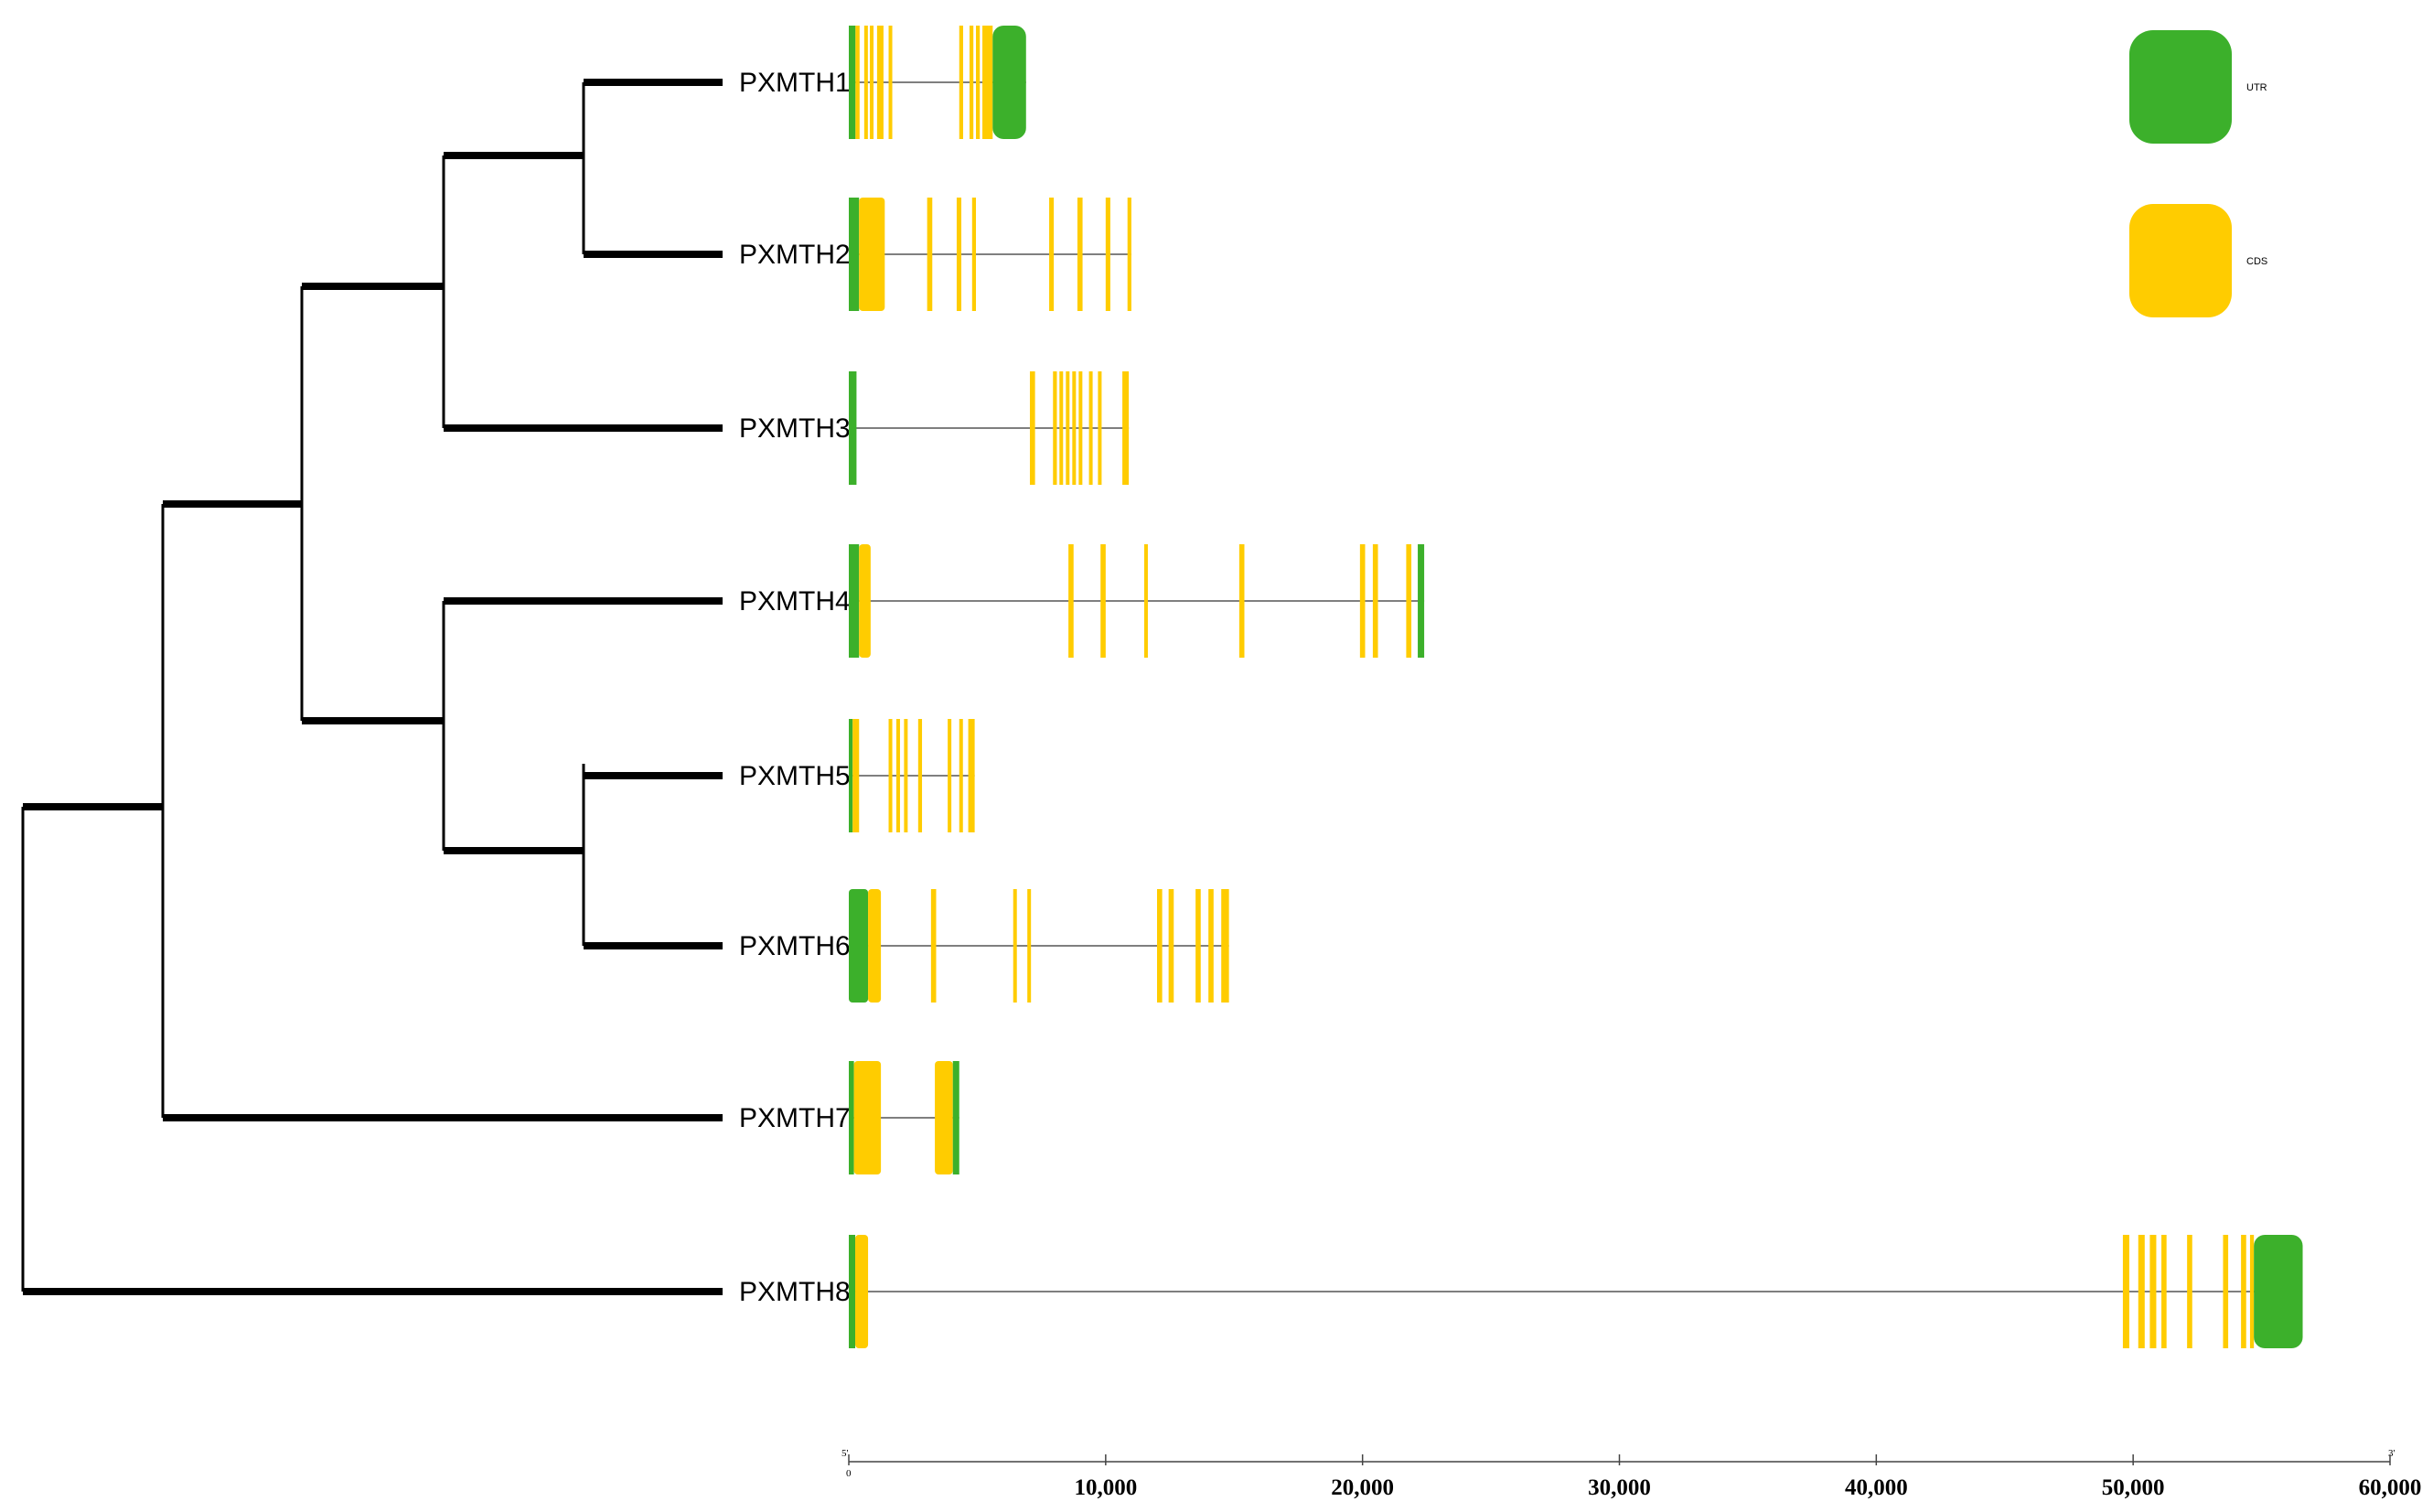 The height and width of the screenshot is (1512, 2433). I want to click on axis-start-label: 5', so click(845, 1453).